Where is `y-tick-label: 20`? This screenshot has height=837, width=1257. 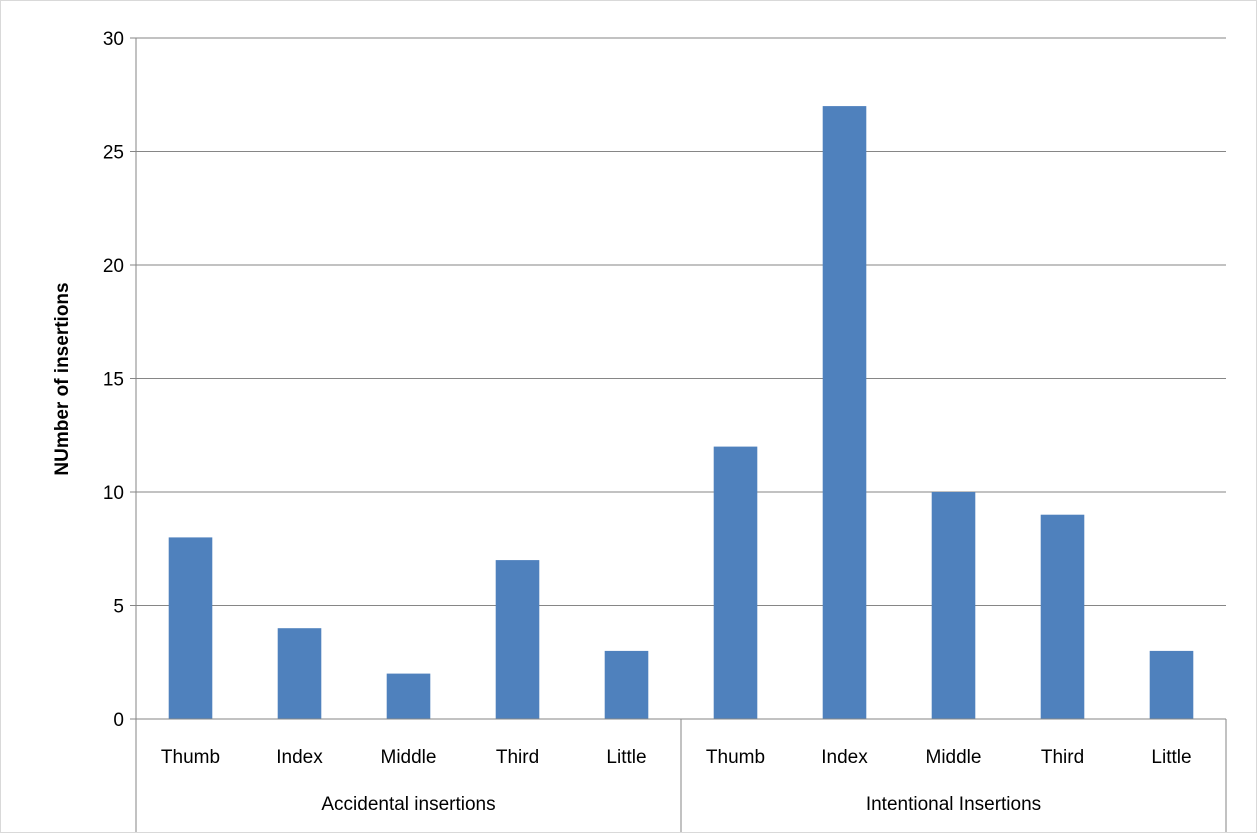
y-tick-label: 20 is located at coordinates (113, 266).